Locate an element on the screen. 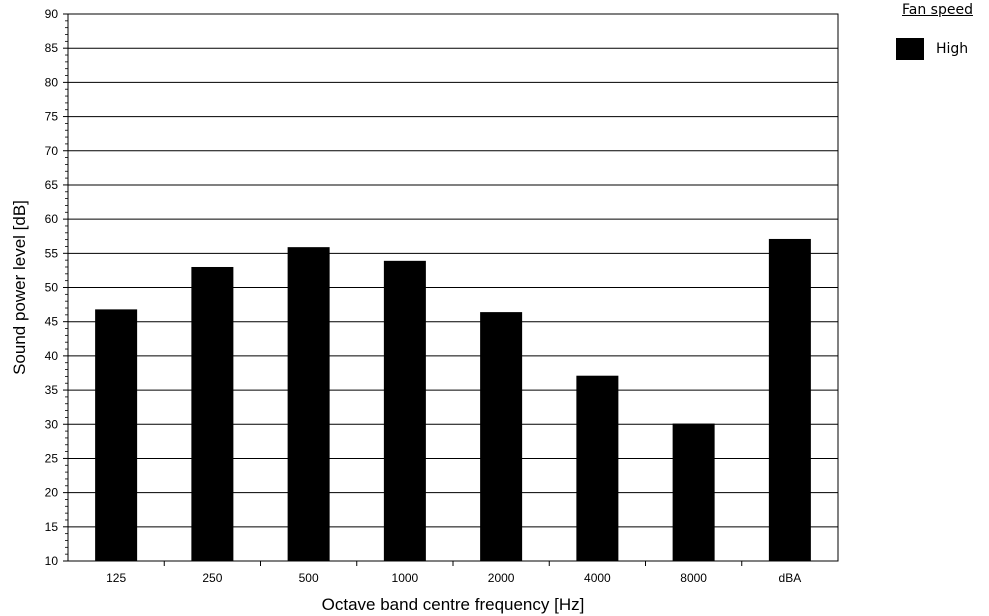  x-tick-label: 2000 is located at coordinates (501, 578).